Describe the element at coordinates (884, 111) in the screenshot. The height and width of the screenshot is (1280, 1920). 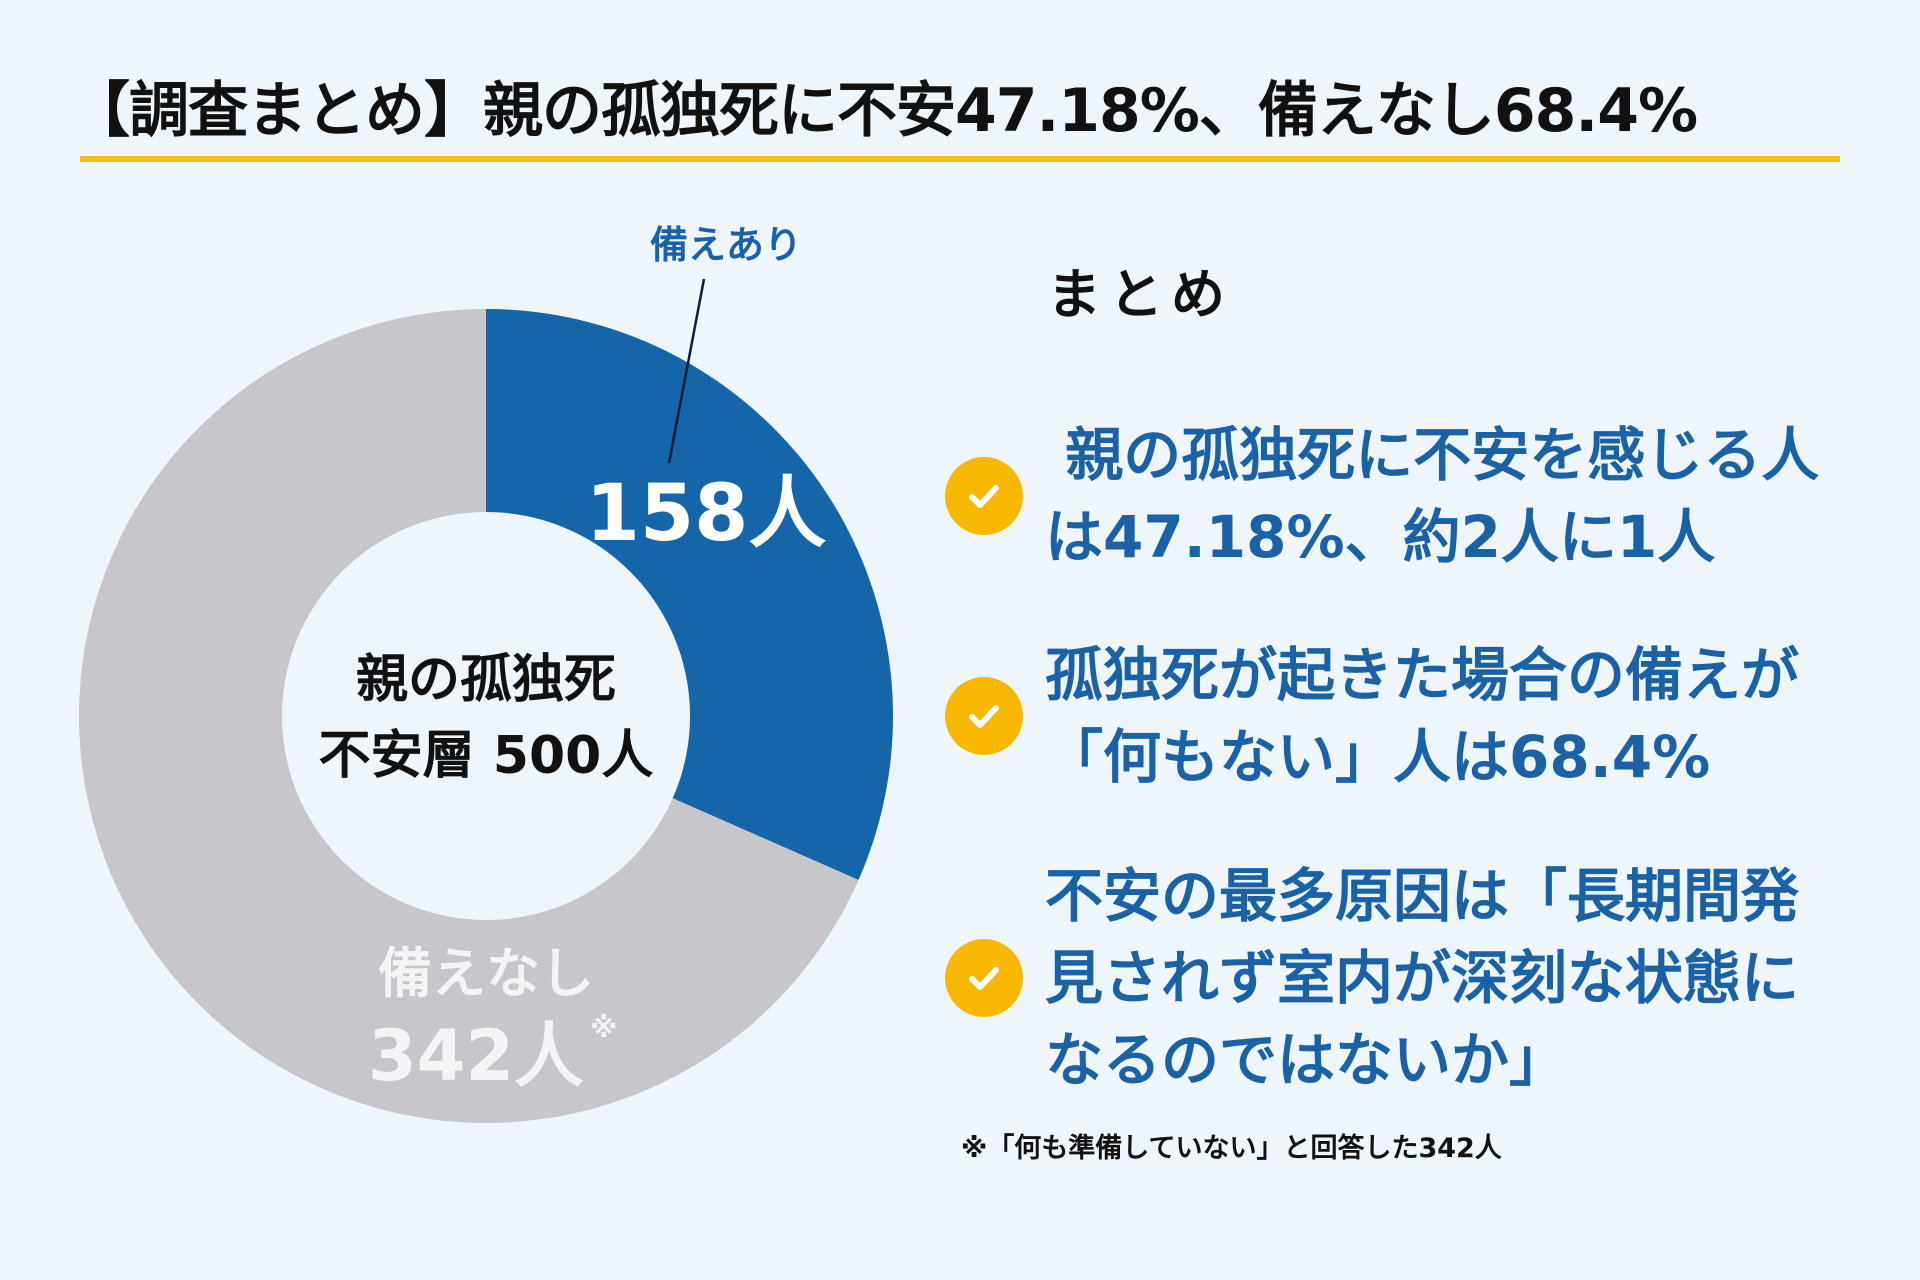
I see `page-title: 【調査まとめ】親の孤独死に不安47.18%、備えなし68.4%` at that location.